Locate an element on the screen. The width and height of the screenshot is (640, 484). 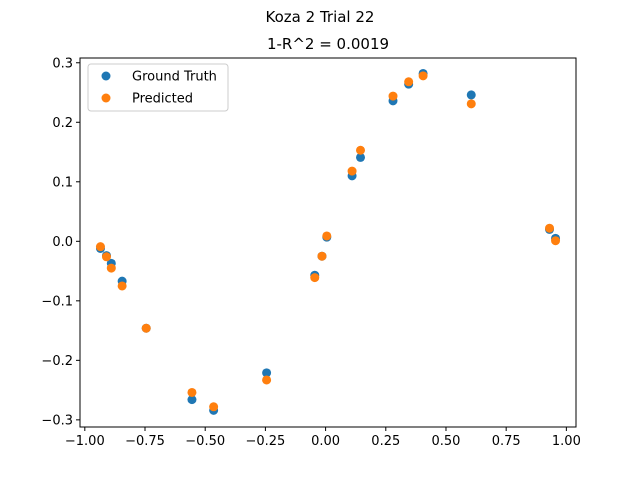
y-tick-label: 0.1 is located at coordinates (62, 182).